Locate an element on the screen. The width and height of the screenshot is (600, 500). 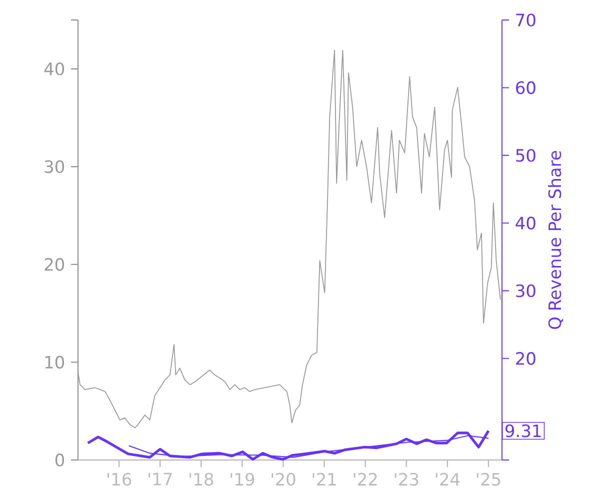
y-tick-label: 30 is located at coordinates (54, 167).